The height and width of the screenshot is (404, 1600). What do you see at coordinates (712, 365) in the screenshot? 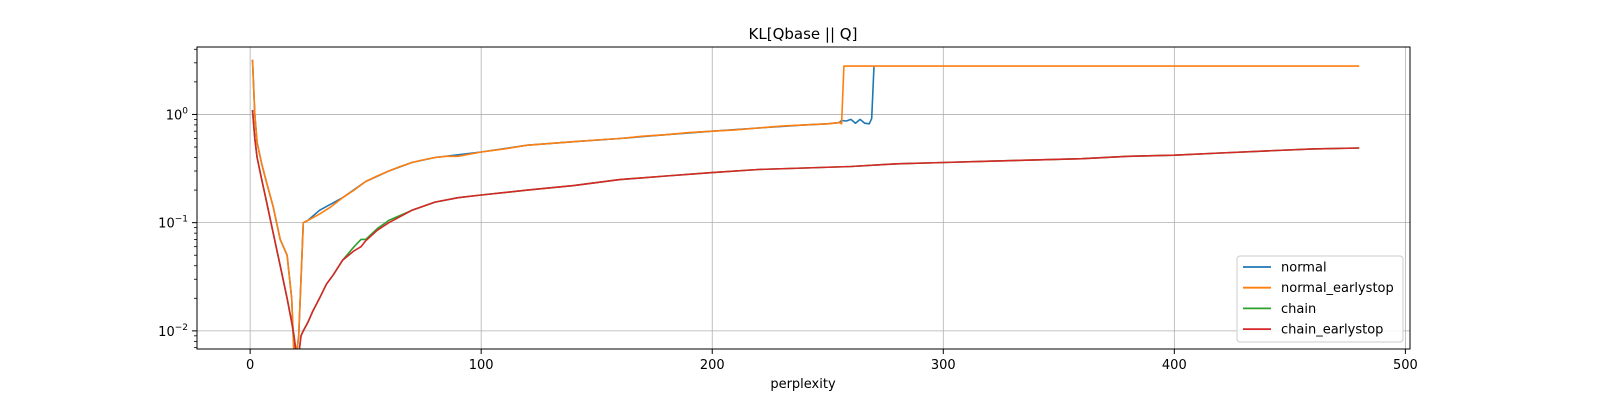
I see `x-tick-label: 200` at bounding box center [712, 365].